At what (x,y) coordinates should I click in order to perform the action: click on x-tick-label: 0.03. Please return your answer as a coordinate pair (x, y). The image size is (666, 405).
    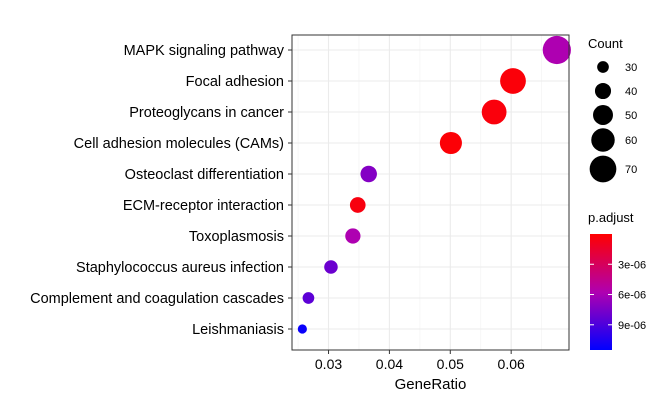
    Looking at the image, I should click on (328, 364).